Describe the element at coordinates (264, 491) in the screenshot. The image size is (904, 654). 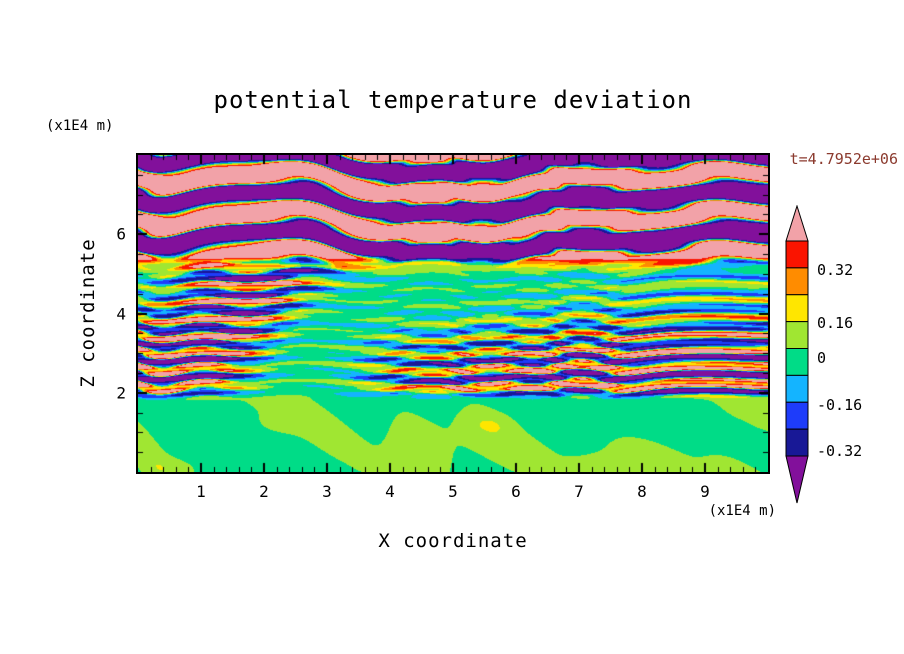
I see `x-tick-label: 2` at that location.